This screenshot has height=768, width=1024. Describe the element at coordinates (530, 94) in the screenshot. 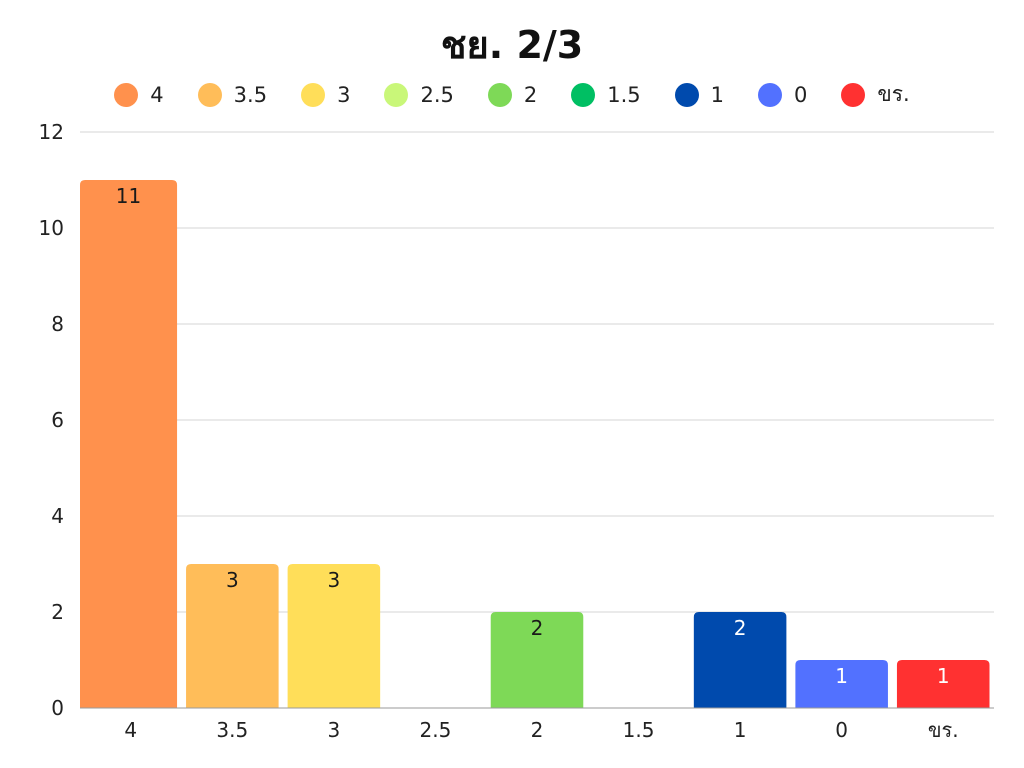

I see `legend-label: 2` at that location.